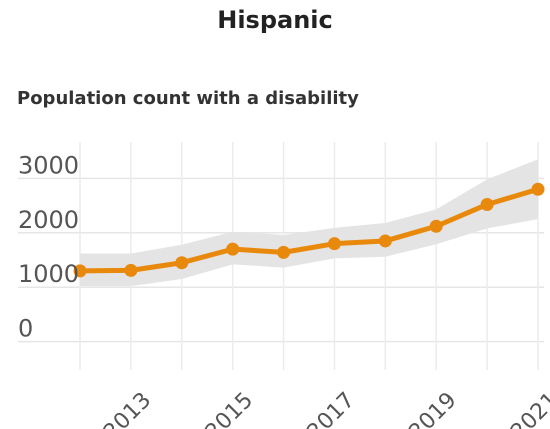 The height and width of the screenshot is (429, 550). I want to click on x-tick-label: 2015, so click(229, 408).